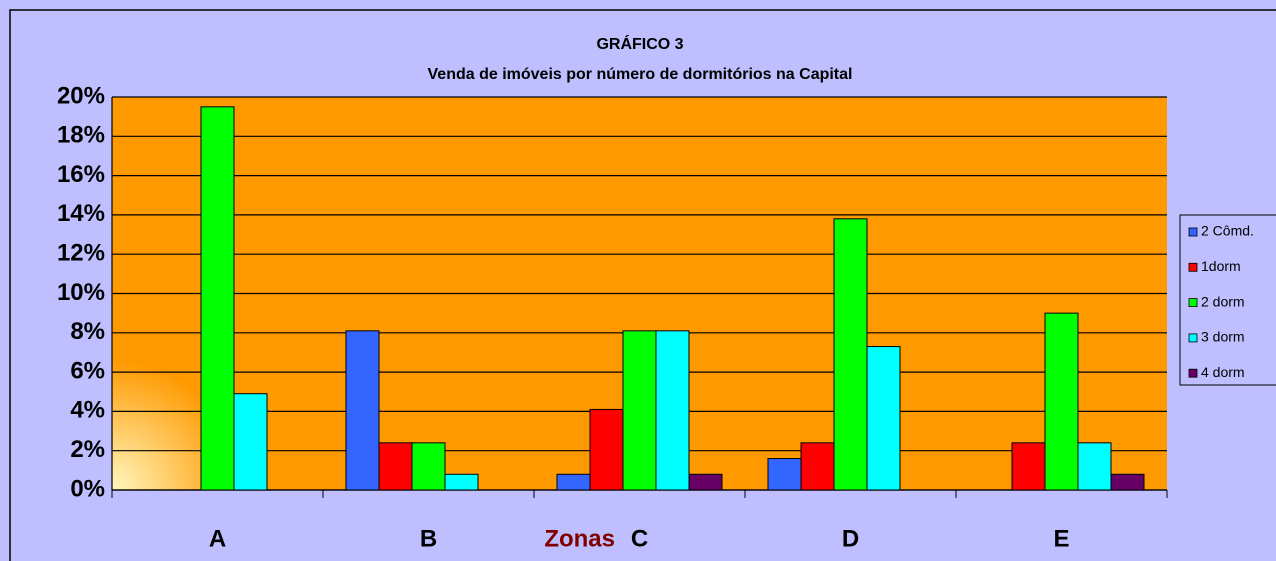 This screenshot has width=1276, height=561. I want to click on legend-label: 1dorm, so click(1221, 266).